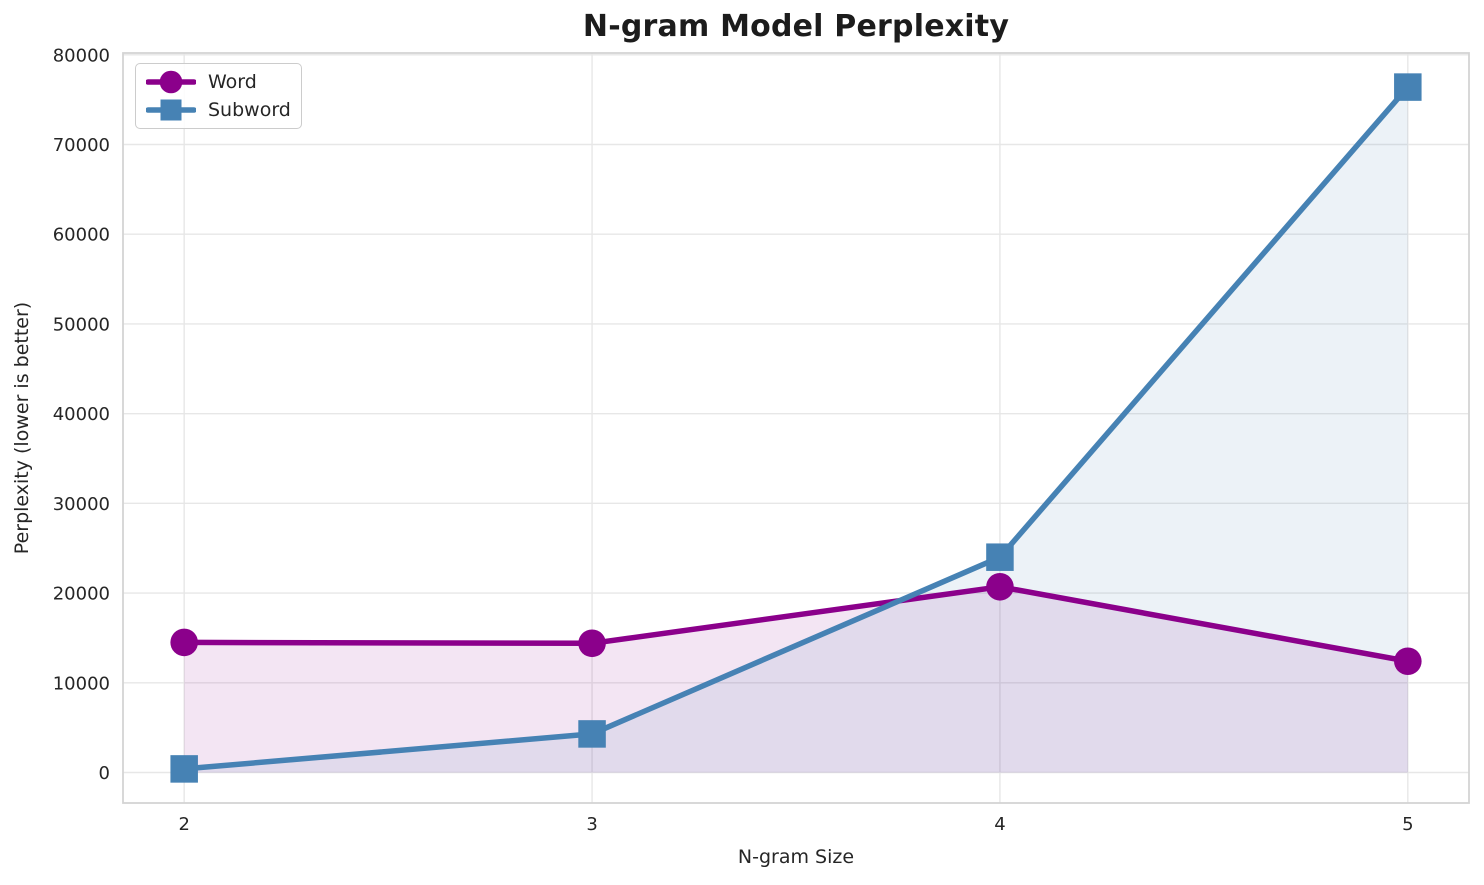 The image size is (1484, 885). I want to click on legend-label: Subword, so click(249, 109).